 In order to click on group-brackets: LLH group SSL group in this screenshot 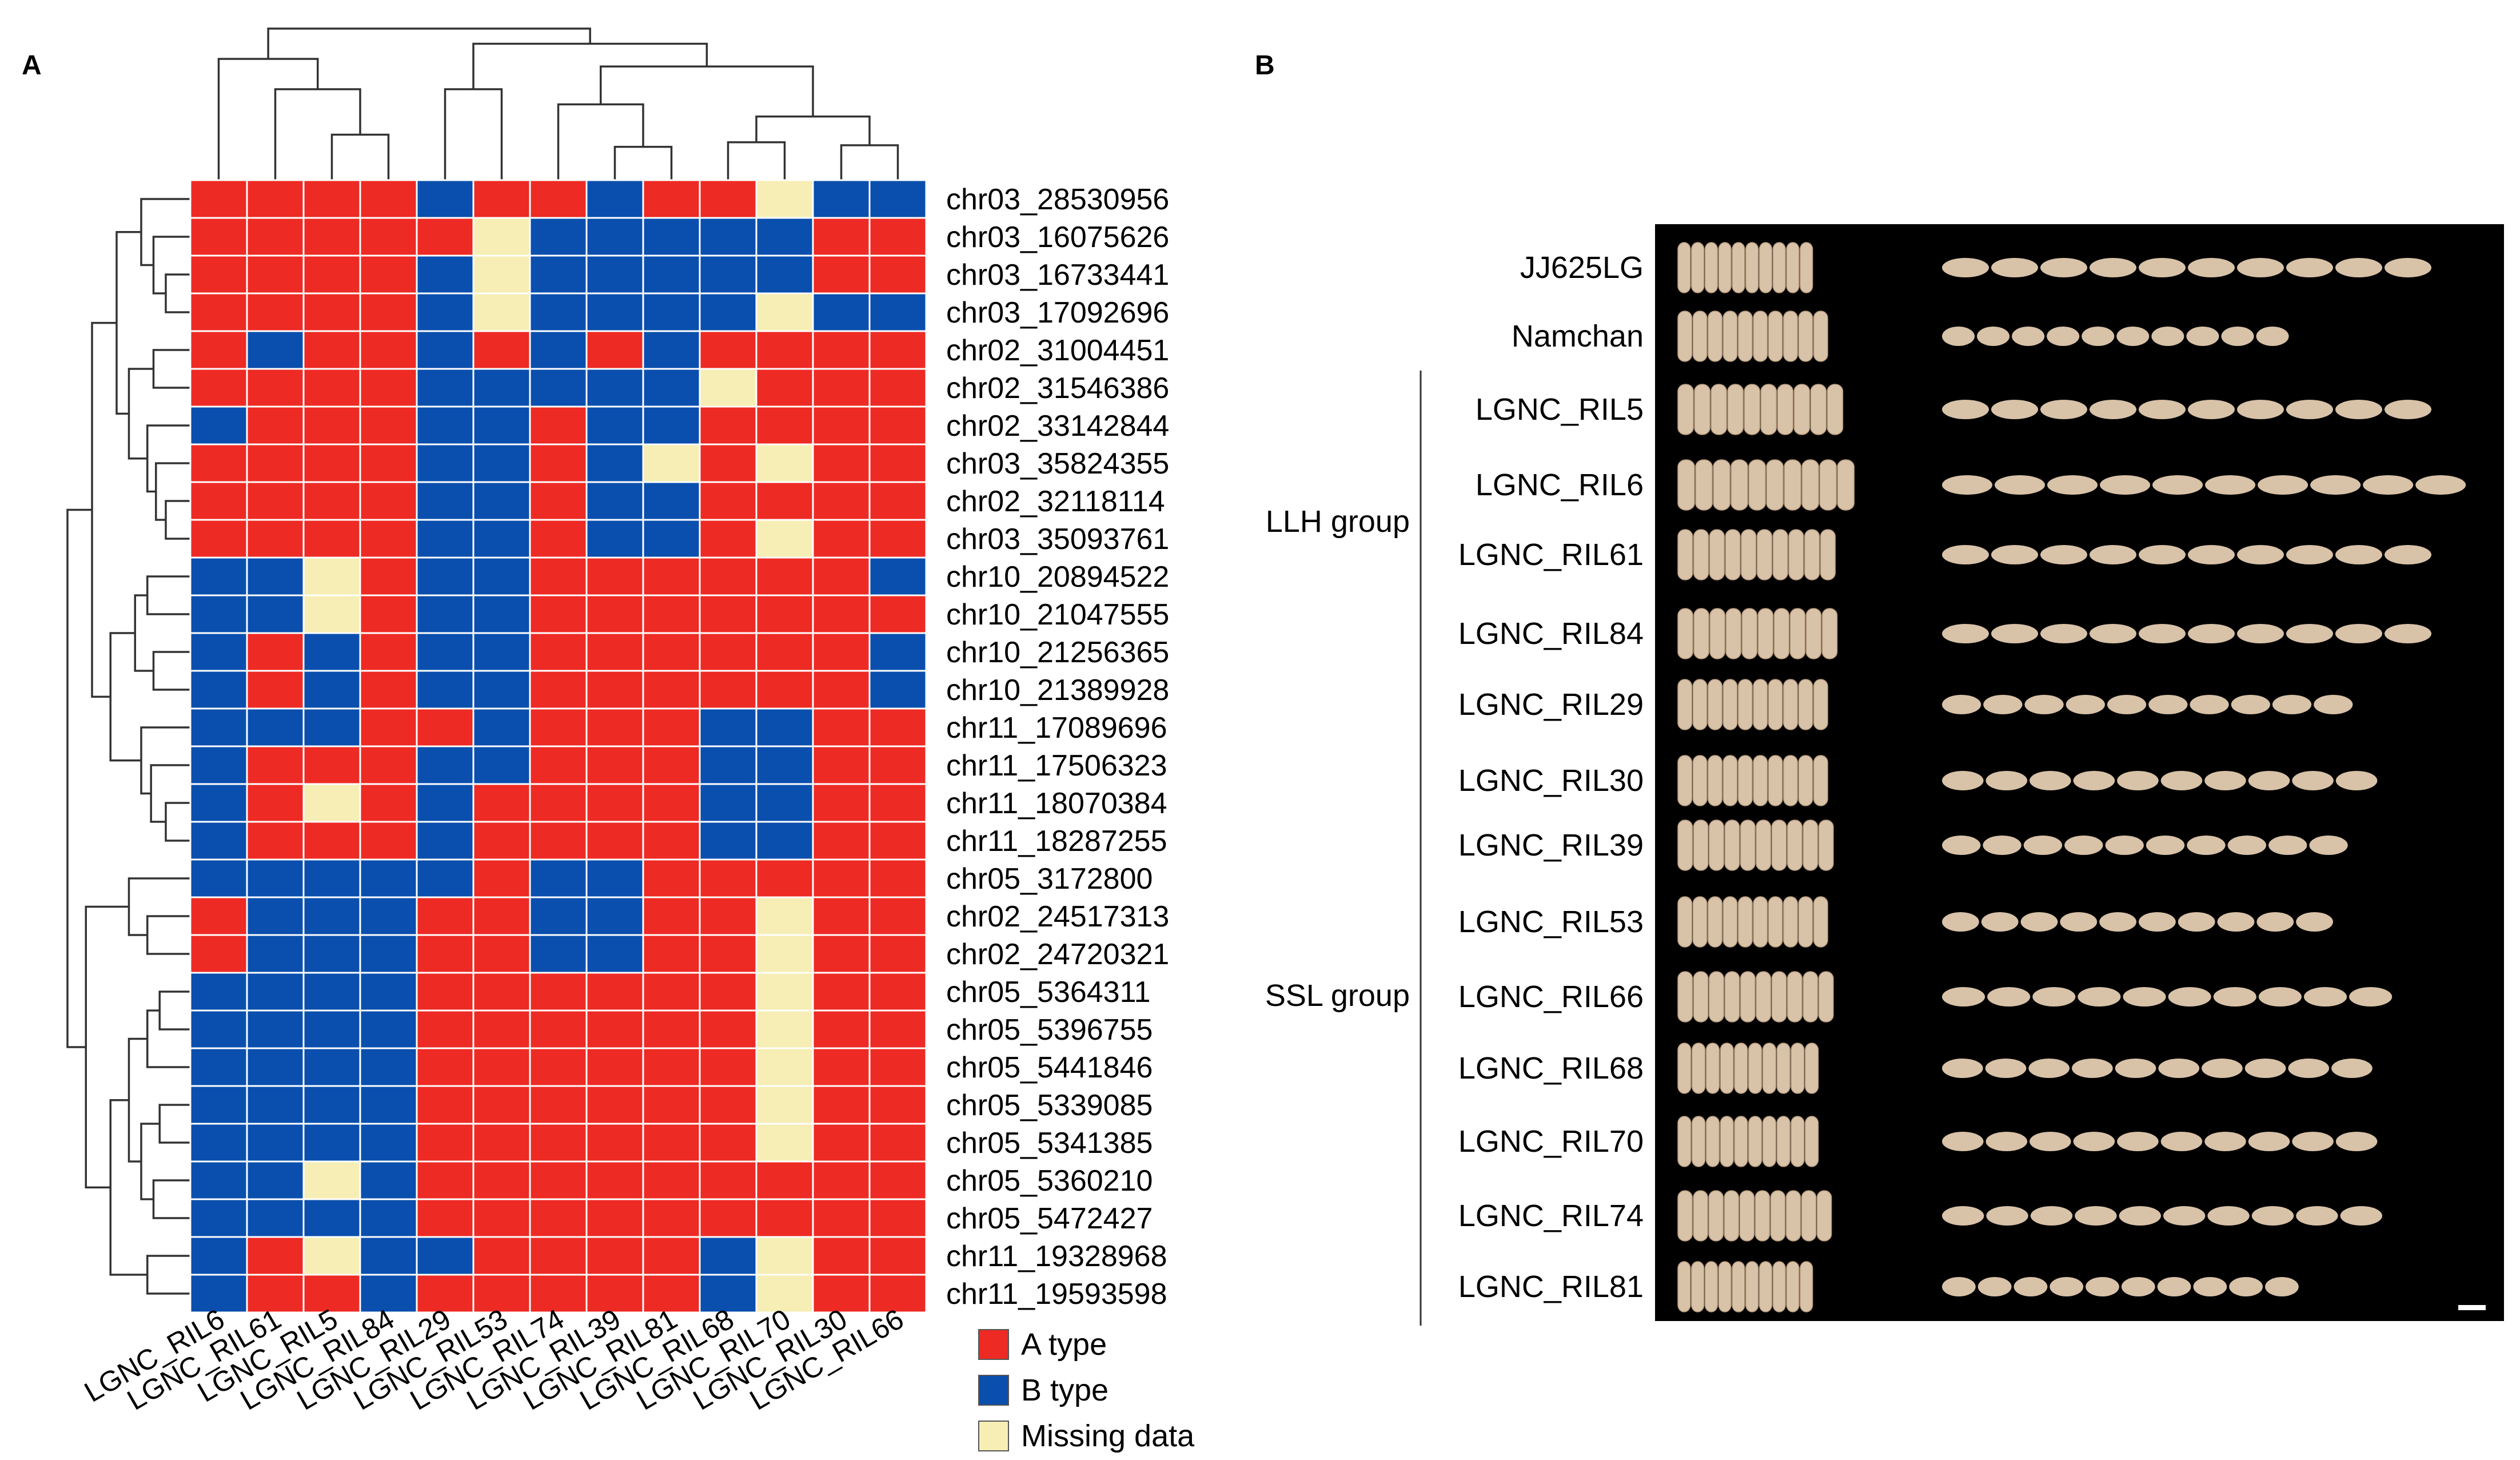, I will do `click(1343, 848)`.